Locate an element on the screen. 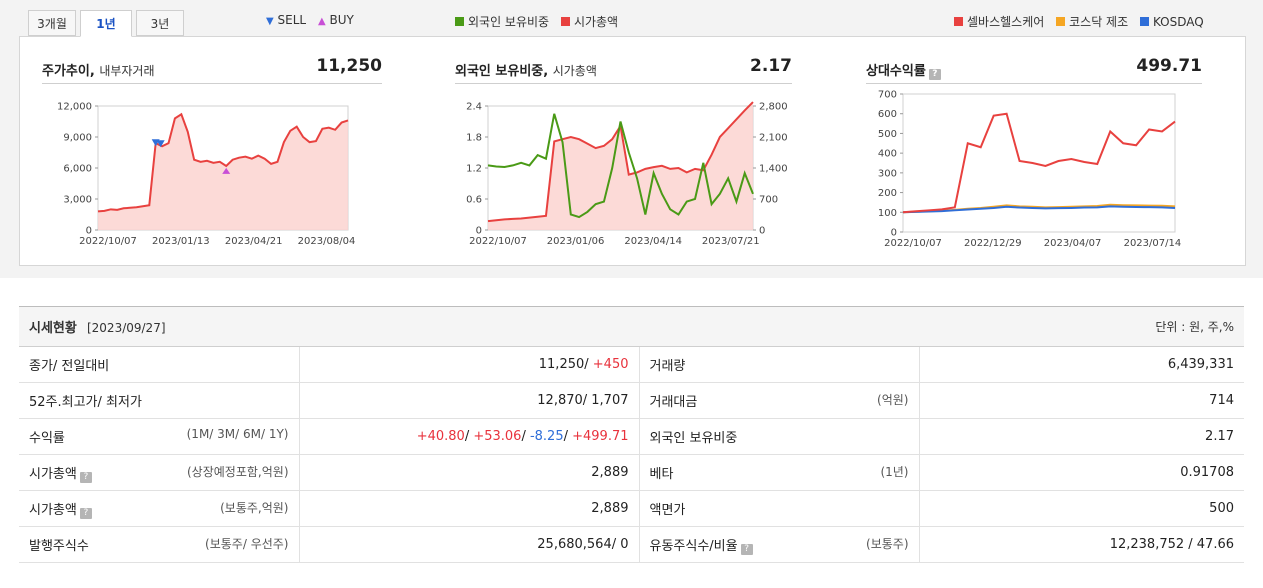 Image resolution: width=1263 pixels, height=588 pixels. table-row: 52주.최고가/ 최저가 12,870/ 1,707 거래대금 (억원) 714 is located at coordinates (631, 400).